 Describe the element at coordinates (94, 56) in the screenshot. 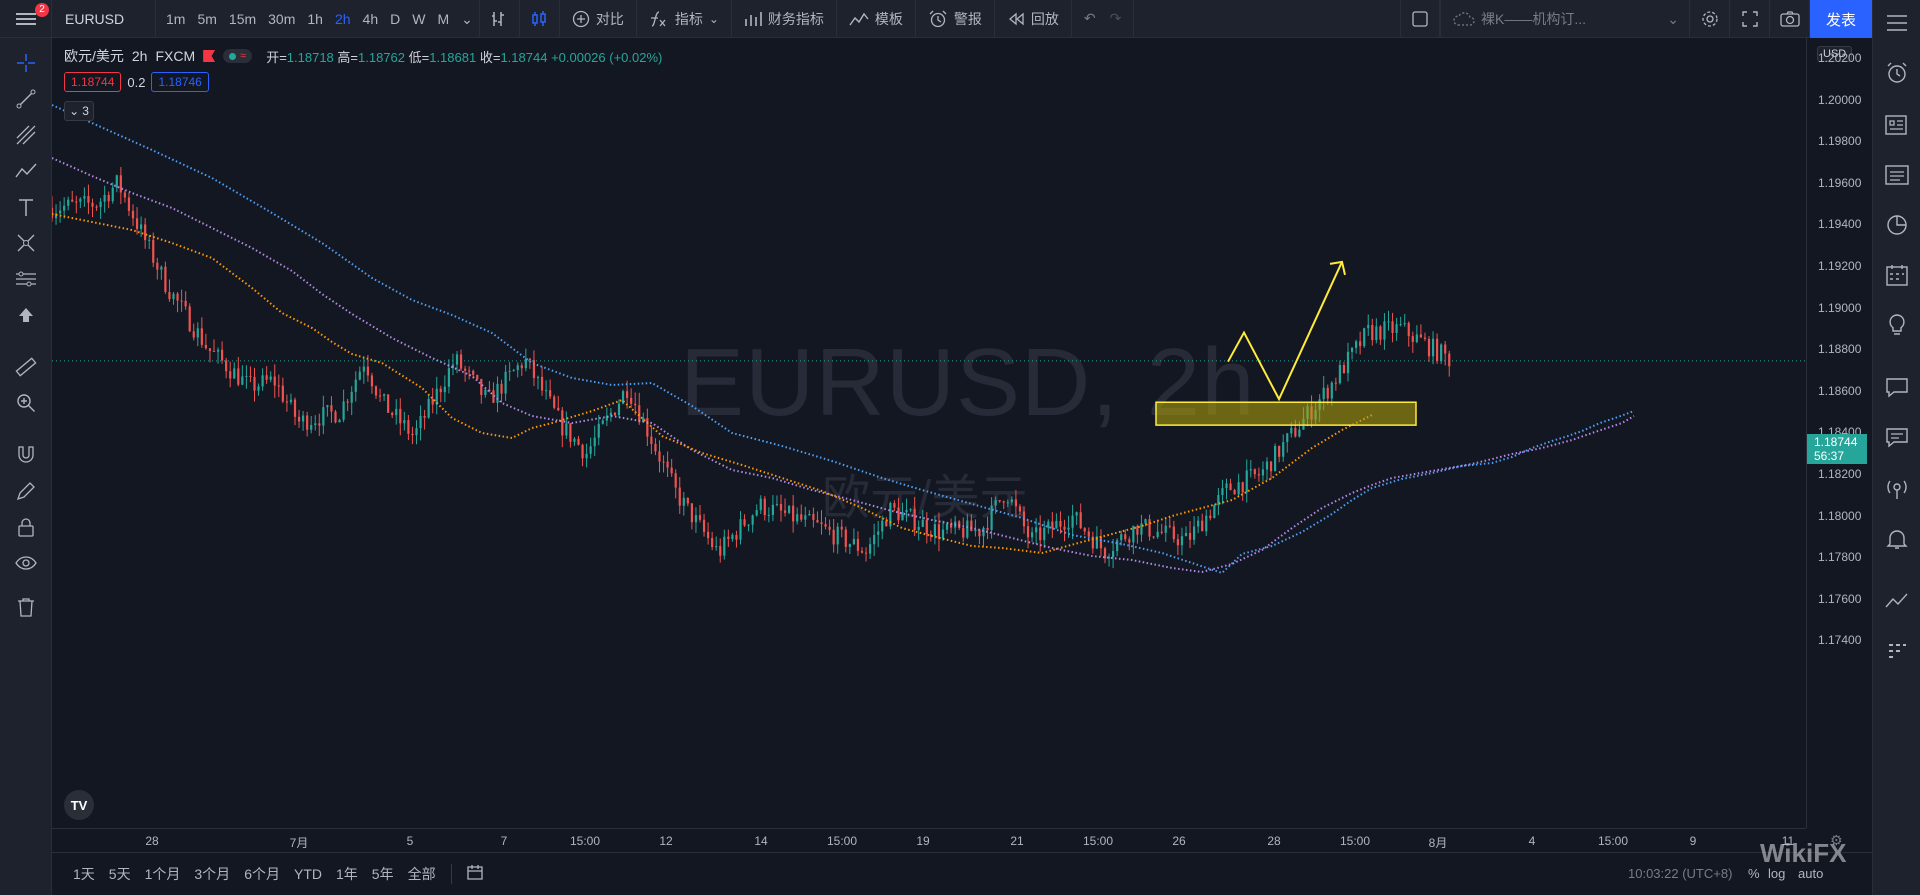

I see `legend-title: 欧元/美元` at that location.